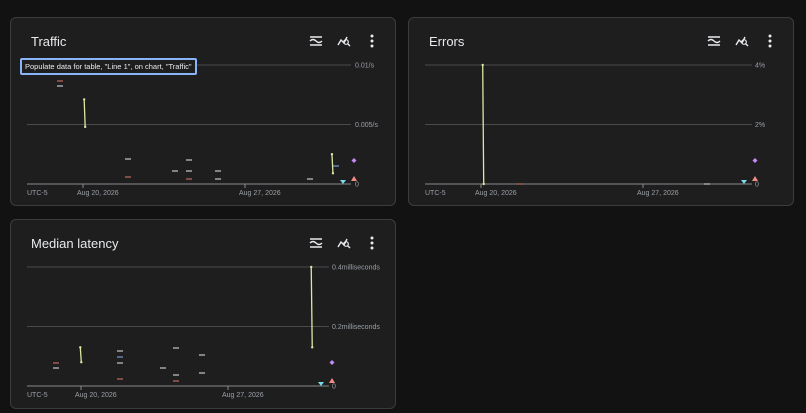 This screenshot has width=806, height=413. What do you see at coordinates (356, 268) in the screenshot?
I see `y-tick-label: 0.4milliseconds` at bounding box center [356, 268].